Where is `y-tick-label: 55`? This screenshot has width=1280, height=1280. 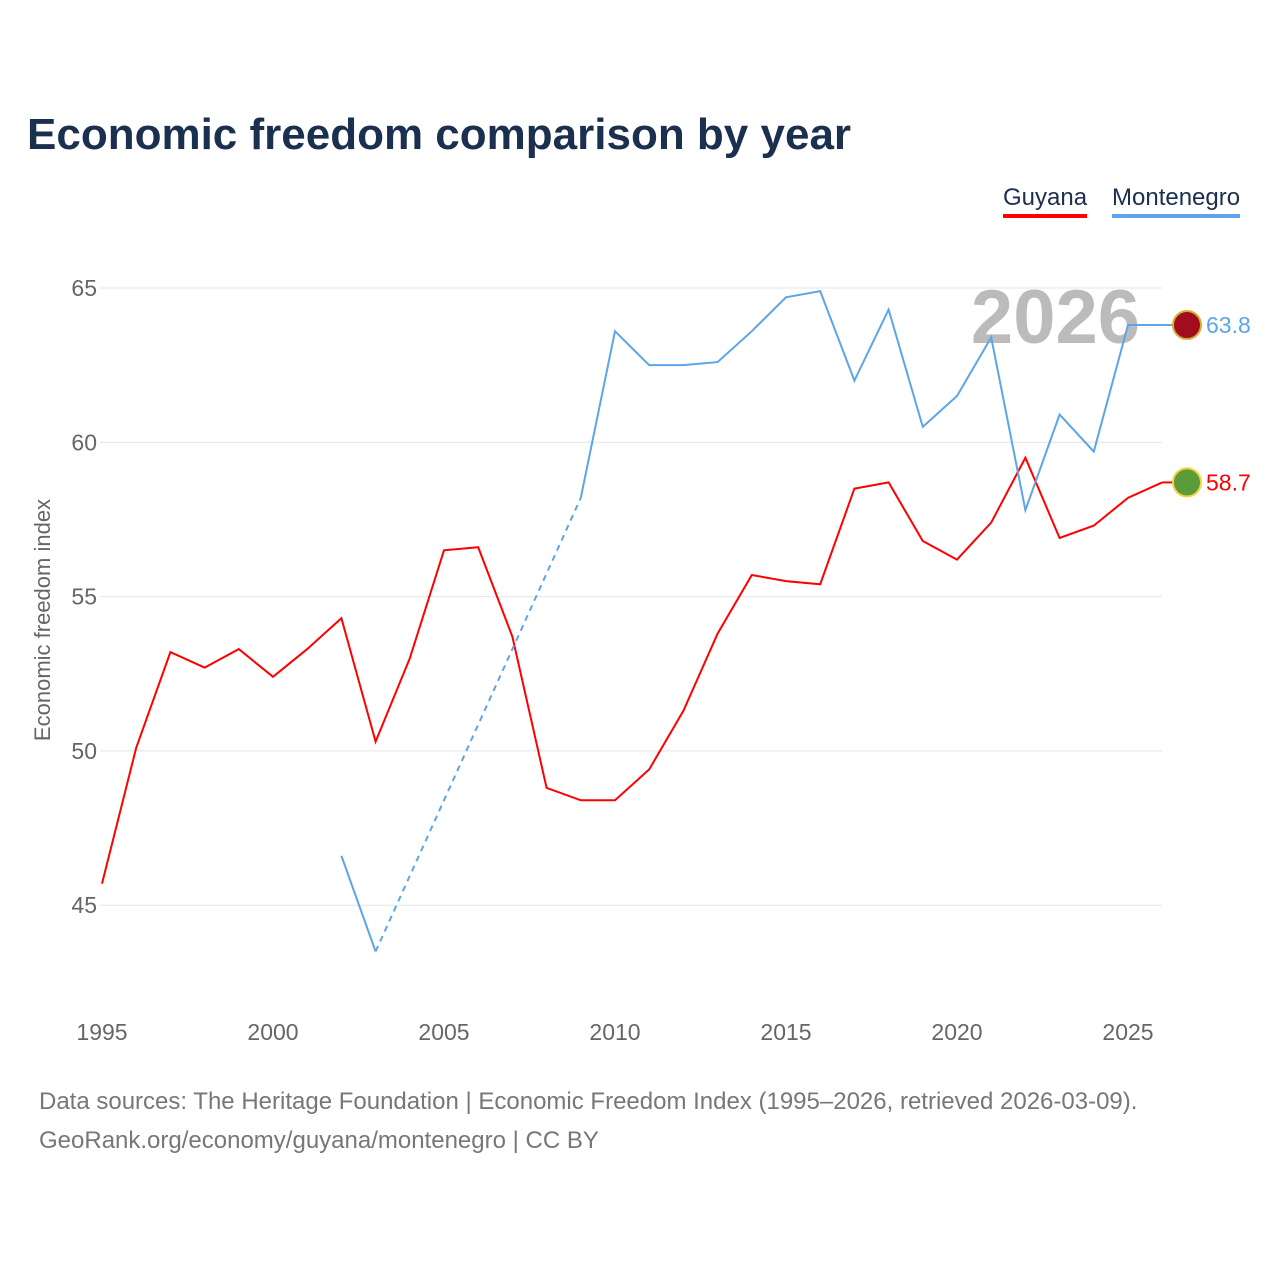
y-tick-label: 55 is located at coordinates (84, 597).